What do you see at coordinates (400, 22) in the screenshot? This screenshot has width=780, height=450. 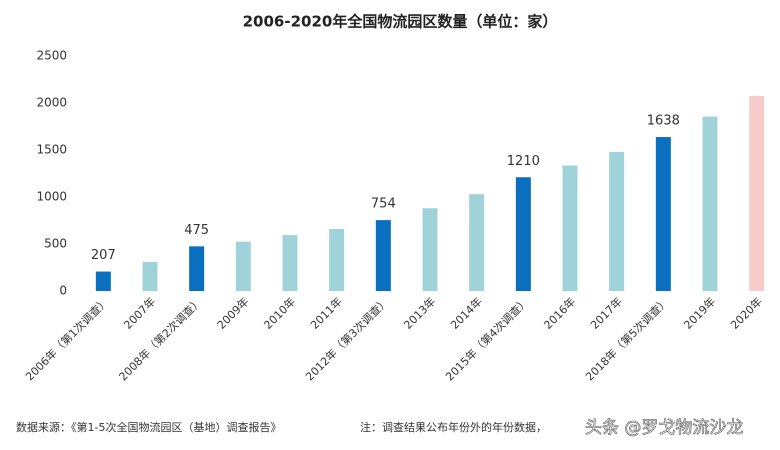 I see `chart-title: 2006-2020年全国物流园区数量（单位：家）` at bounding box center [400, 22].